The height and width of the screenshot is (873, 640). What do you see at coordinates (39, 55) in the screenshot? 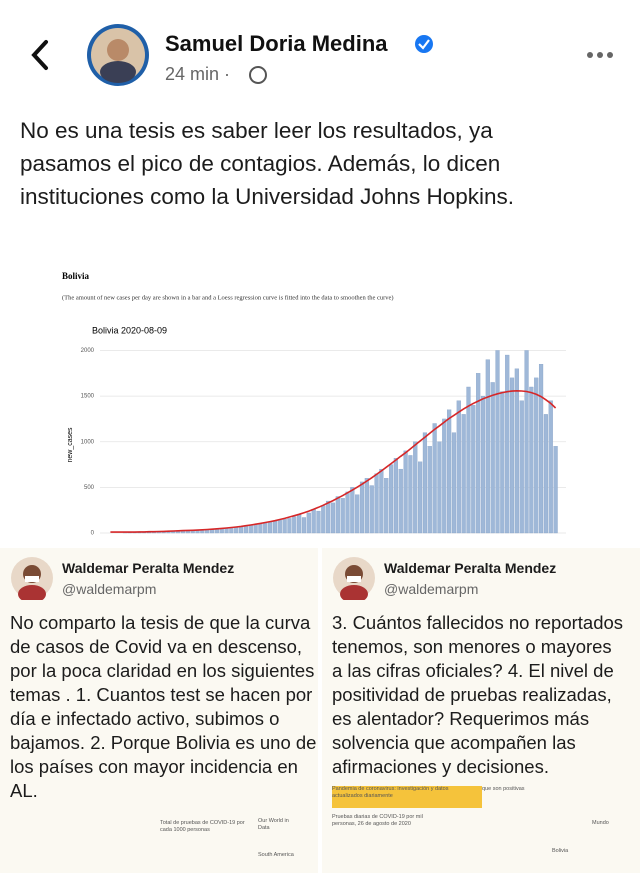
I see `back-button` at bounding box center [39, 55].